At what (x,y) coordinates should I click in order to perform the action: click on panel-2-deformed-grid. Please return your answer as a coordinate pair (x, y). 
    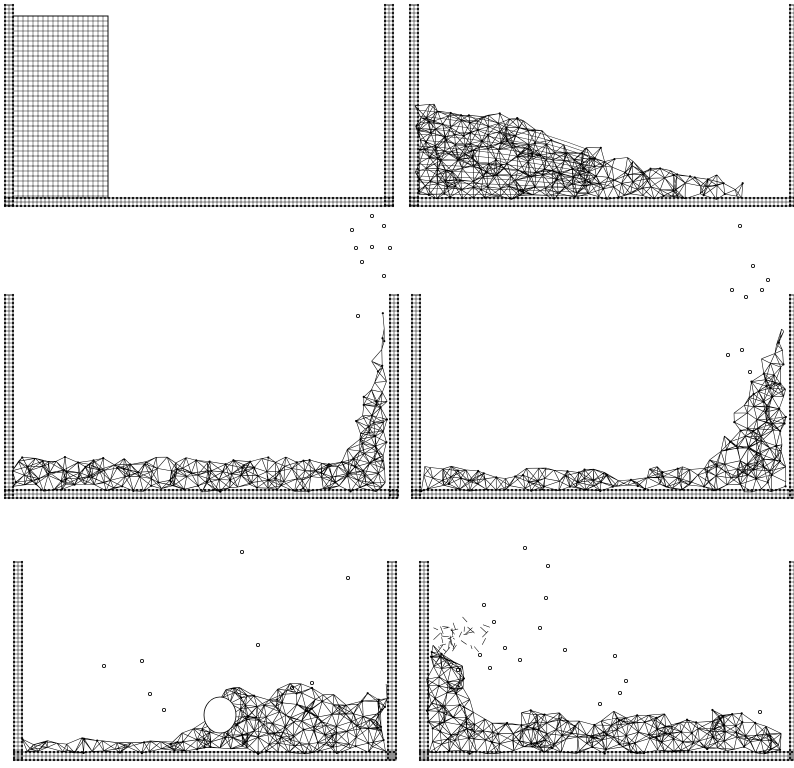
    Looking at the image, I should click on (503, 153).